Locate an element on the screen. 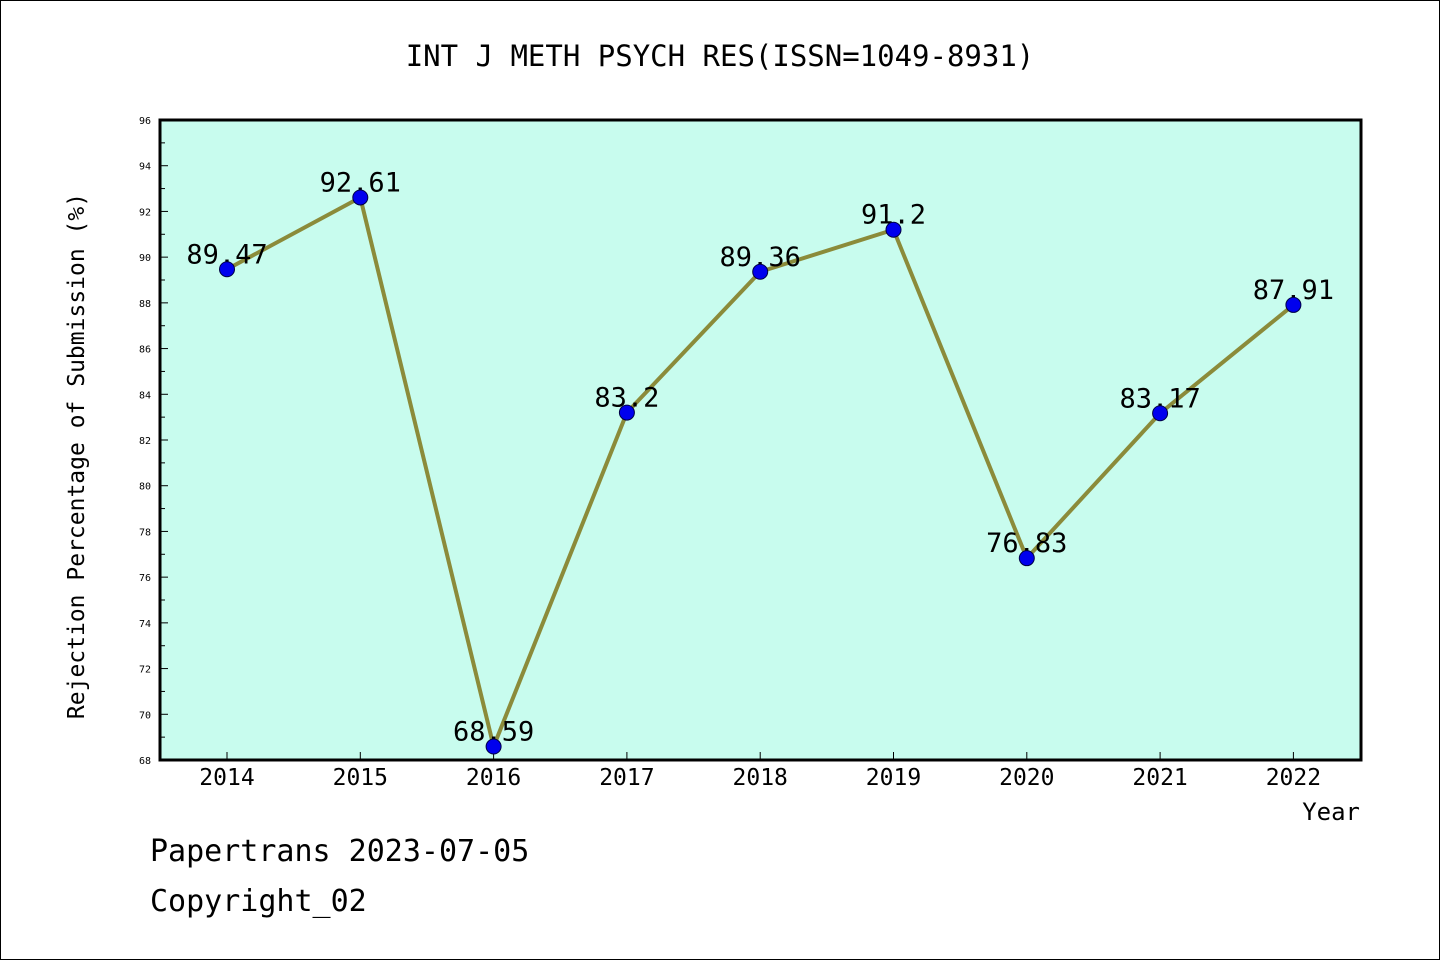 The width and height of the screenshot is (1440, 960). x-tick-label: 2016 is located at coordinates (493, 778).